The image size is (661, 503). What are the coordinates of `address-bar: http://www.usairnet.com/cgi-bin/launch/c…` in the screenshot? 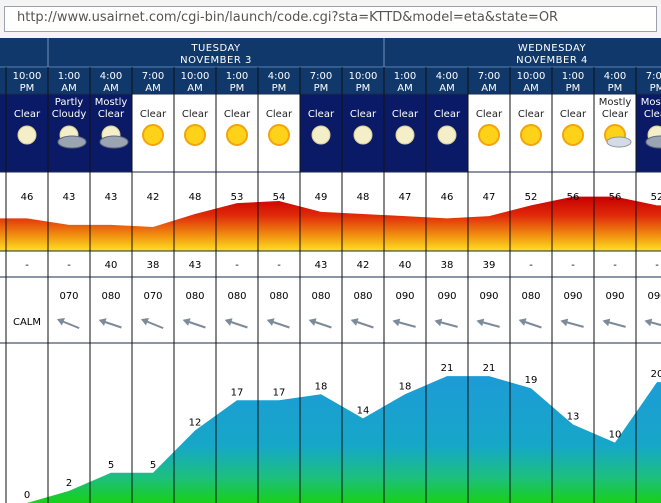 It's located at (330, 19).